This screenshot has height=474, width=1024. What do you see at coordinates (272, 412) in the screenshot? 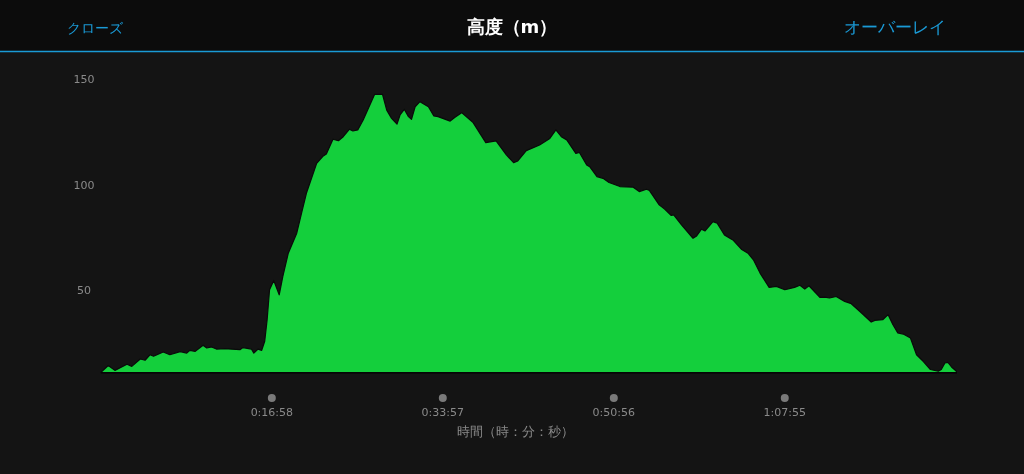
I see `x-tick-label: 0:16:58` at bounding box center [272, 412].